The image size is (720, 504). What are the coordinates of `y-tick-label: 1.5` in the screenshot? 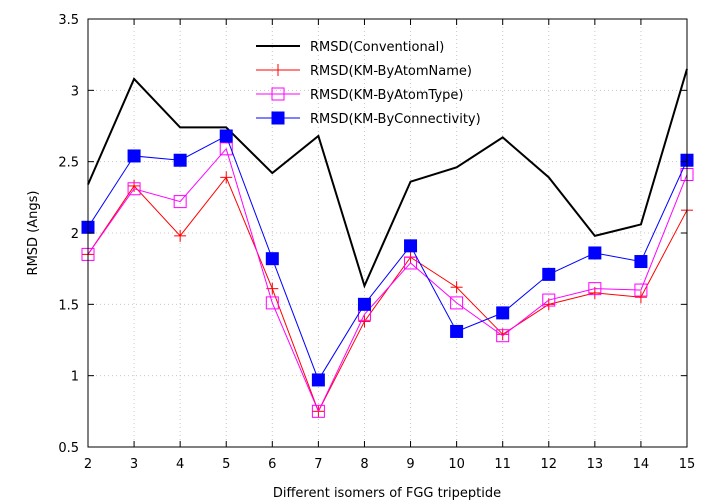 It's located at (68, 305).